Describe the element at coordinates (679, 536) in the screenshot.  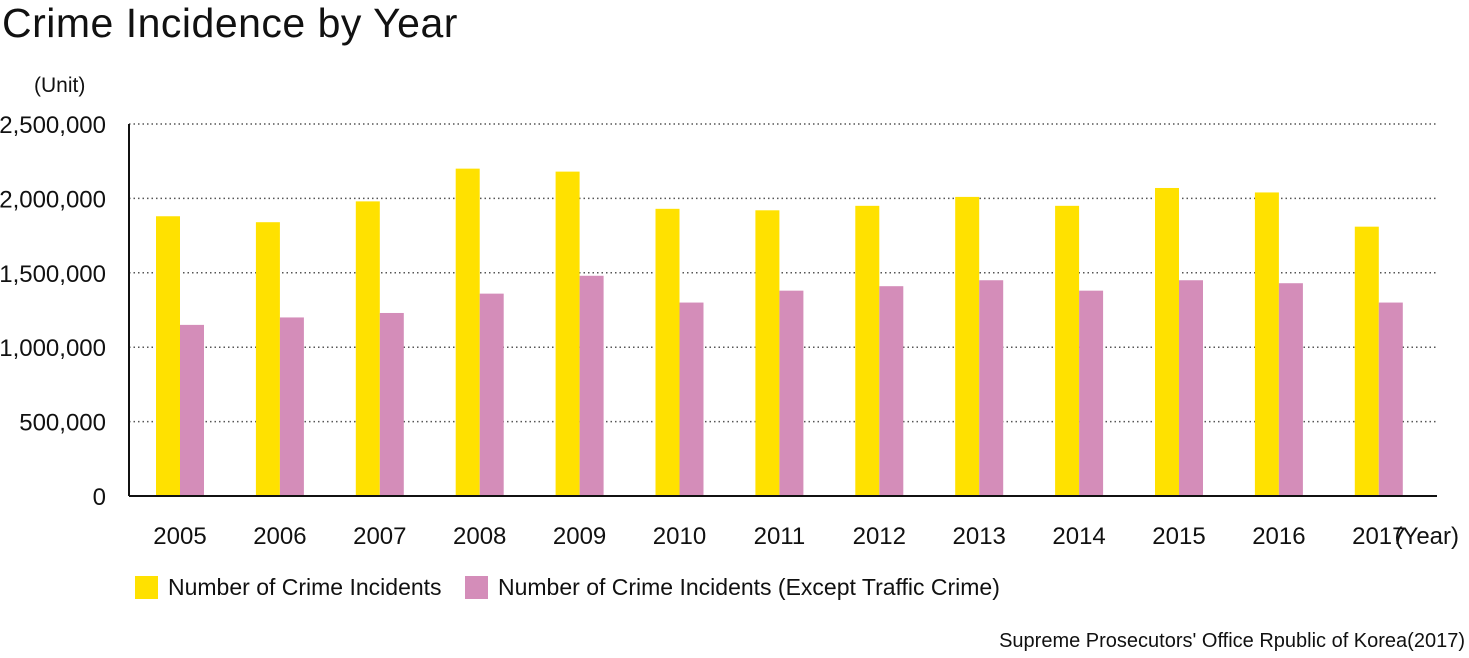
I see `x-tick-label: 2010` at that location.